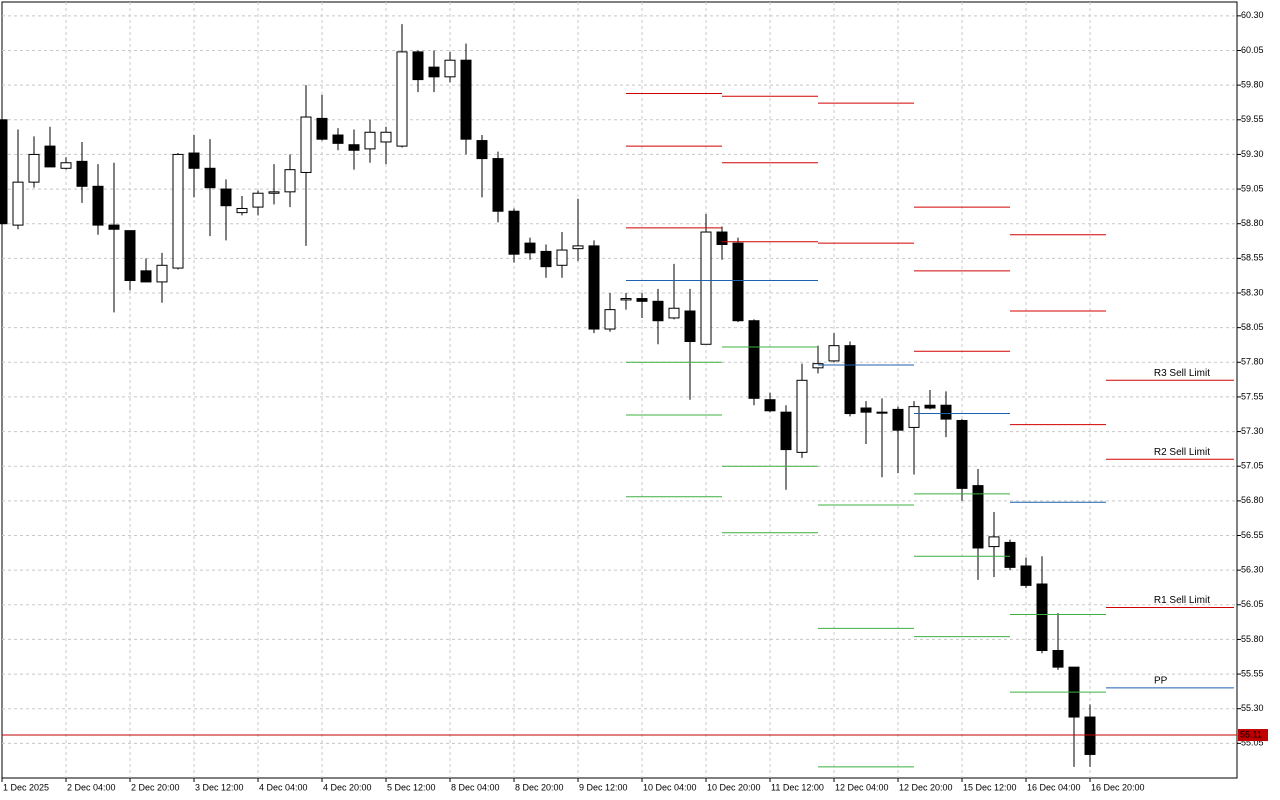 The image size is (1280, 800). I want to click on y-tick-label: 55.55, so click(1252, 673).